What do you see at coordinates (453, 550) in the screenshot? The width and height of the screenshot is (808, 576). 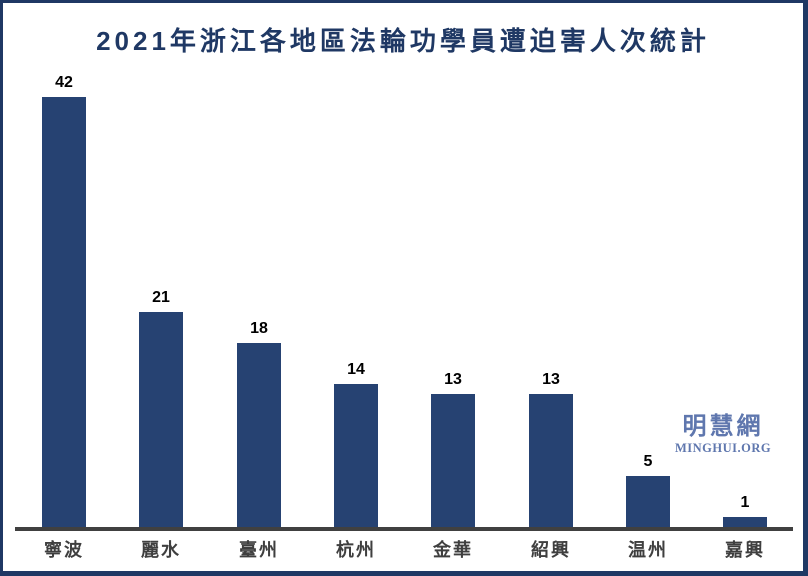 I see `category-label: 金華` at bounding box center [453, 550].